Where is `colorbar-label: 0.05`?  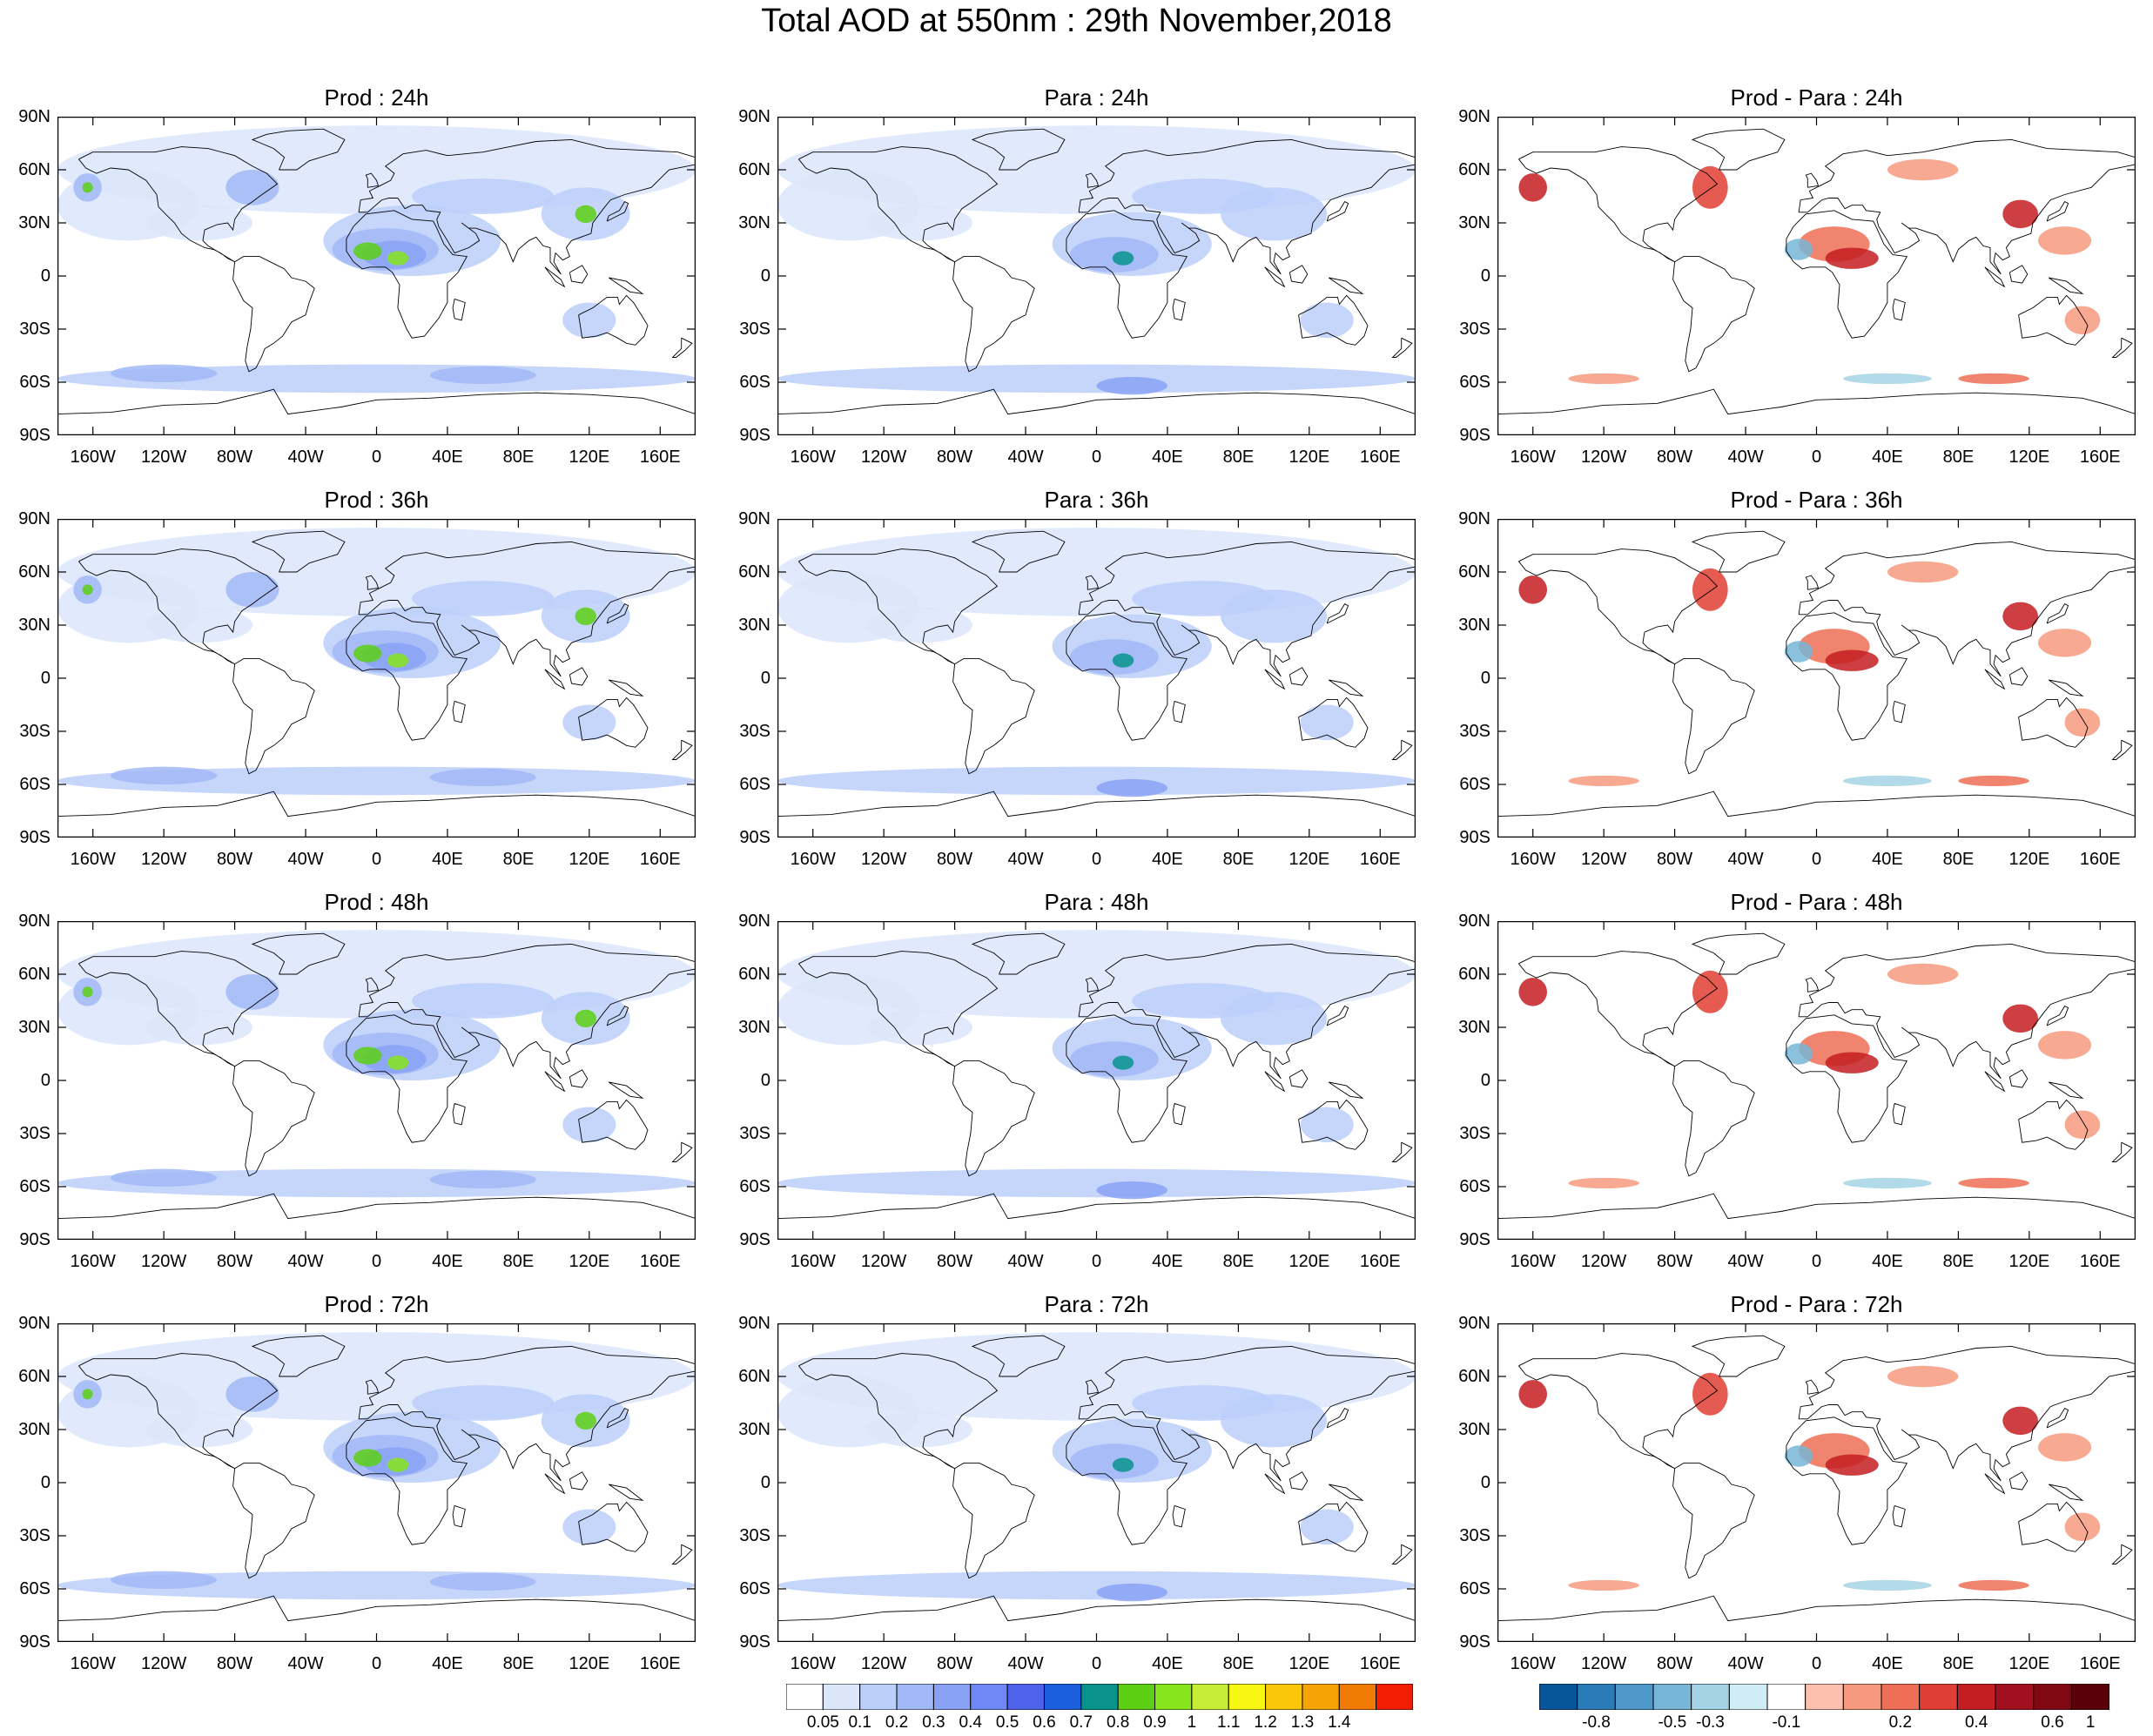 colorbar-label: 0.05 is located at coordinates (822, 1722).